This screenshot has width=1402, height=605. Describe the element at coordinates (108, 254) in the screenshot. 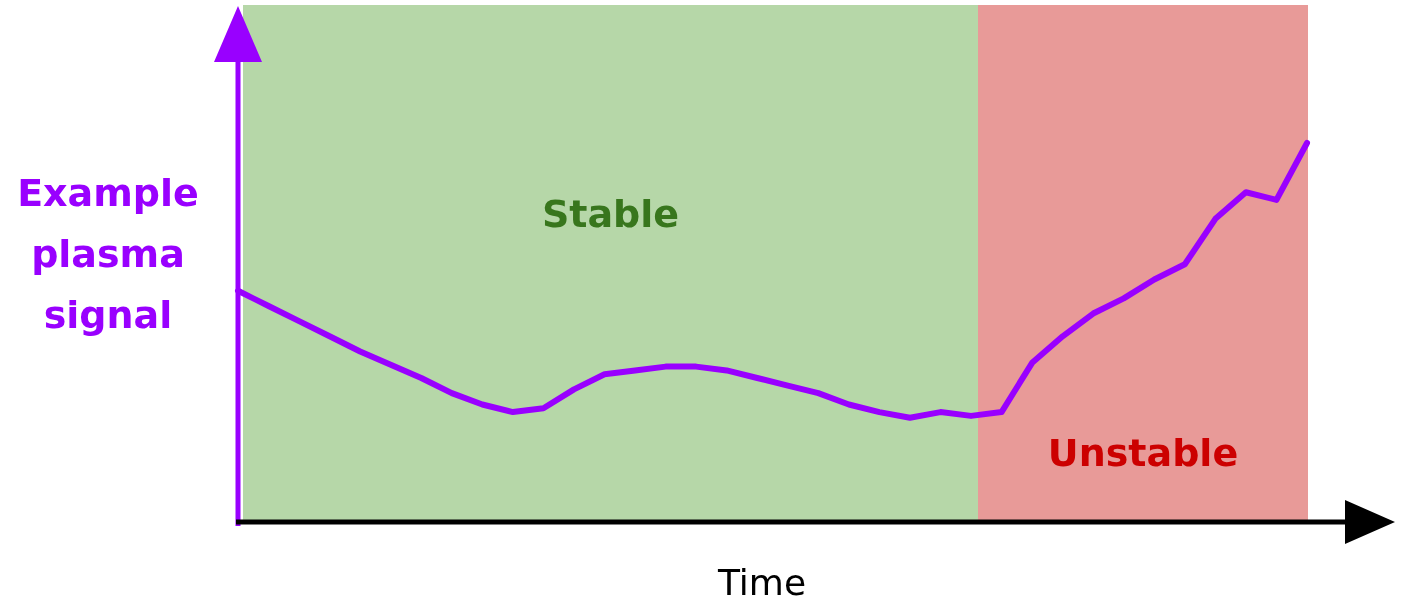

I see `y-axis-title: Example plasma signal` at that location.